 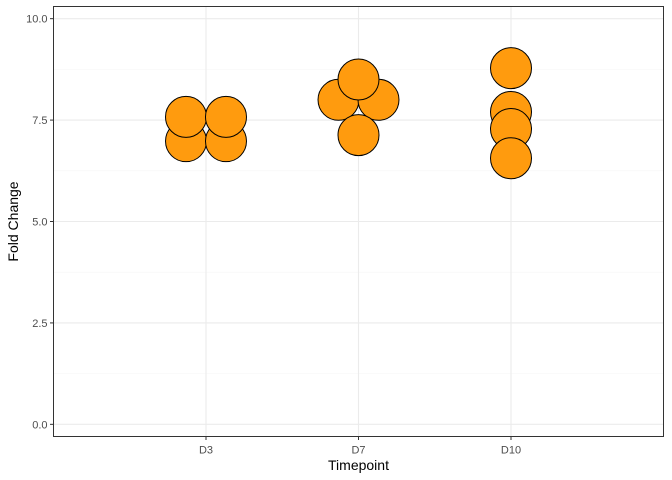 What do you see at coordinates (39, 324) in the screenshot?
I see `y-tick-label: 2.5` at bounding box center [39, 324].